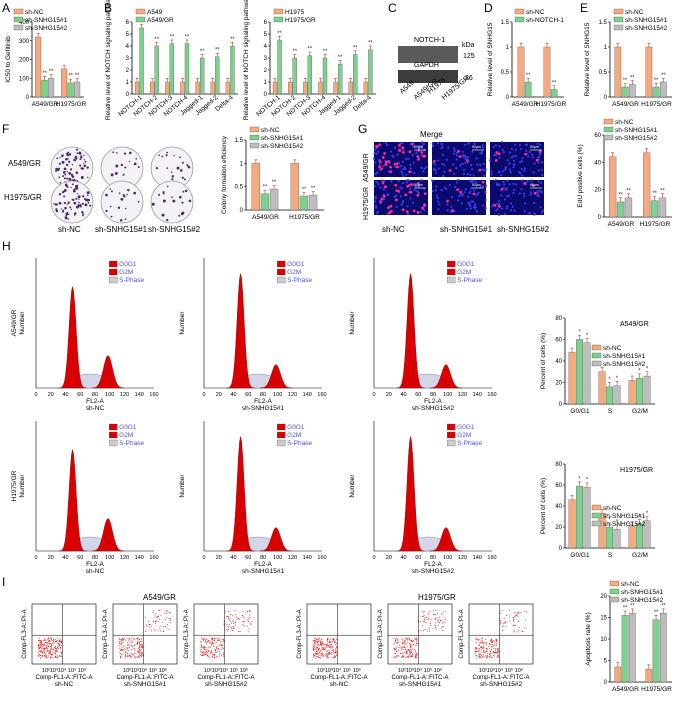 The image size is (685, 707). Describe the element at coordinates (462, 395) in the screenshot. I see `hist-x-tick: 120` at that location.